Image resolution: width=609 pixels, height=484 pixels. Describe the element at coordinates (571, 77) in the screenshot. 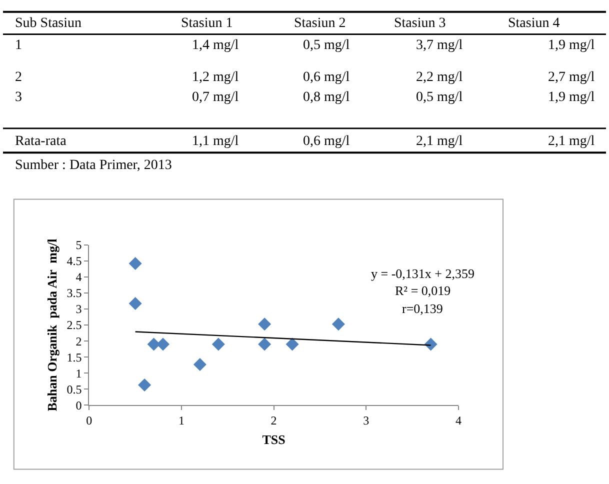

I see `text: 2,7 mg/l` at that location.